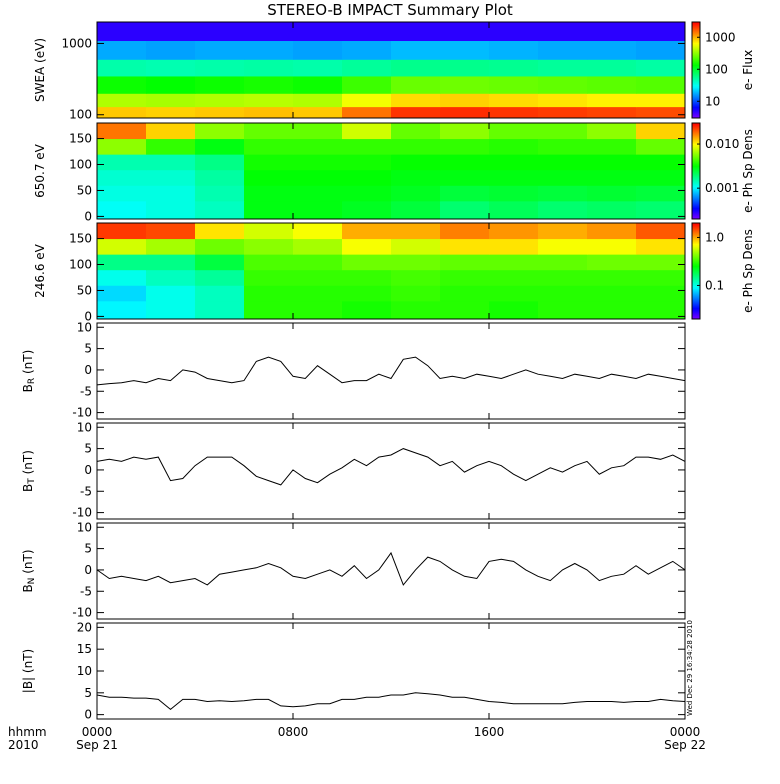 This screenshot has width=780, height=784. Describe the element at coordinates (28, 588) in the screenshot. I see `y-axis-label-part: B` at that location.